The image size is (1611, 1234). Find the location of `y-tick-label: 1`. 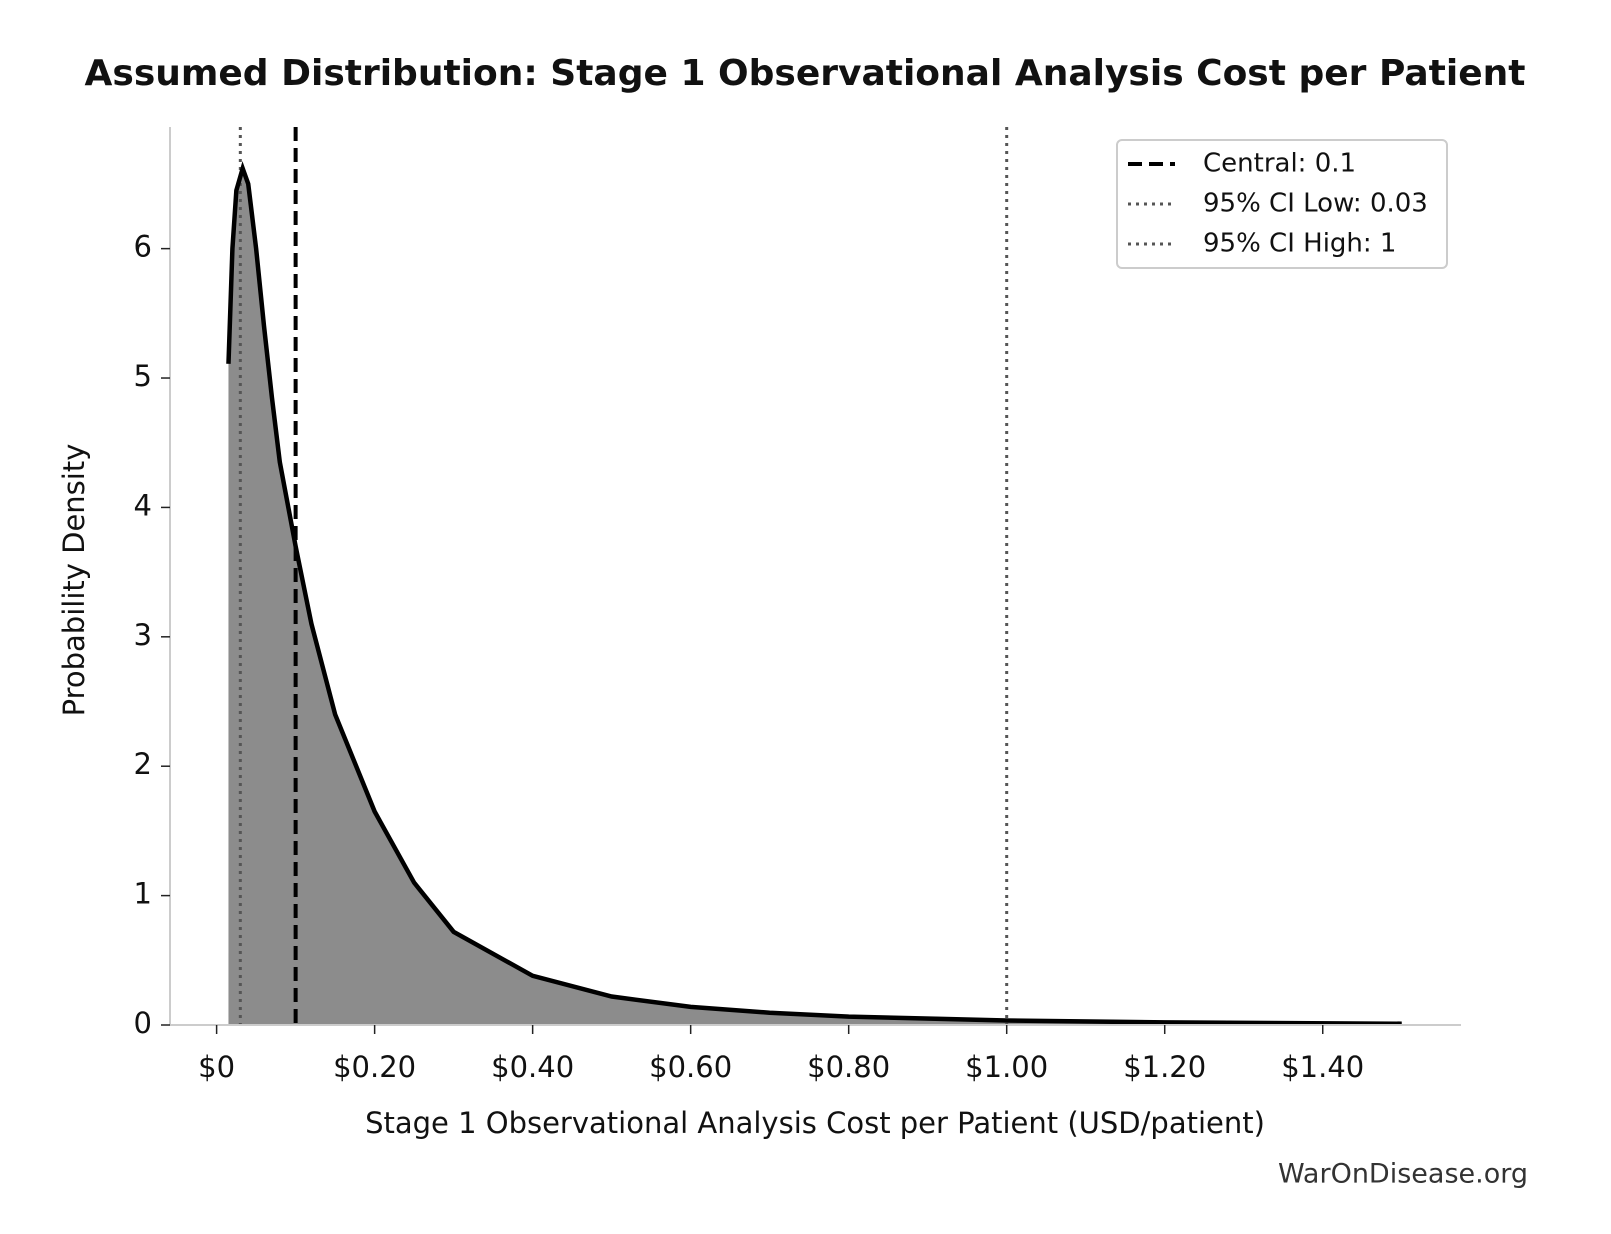

y-tick-label: 1 is located at coordinates (143, 894).